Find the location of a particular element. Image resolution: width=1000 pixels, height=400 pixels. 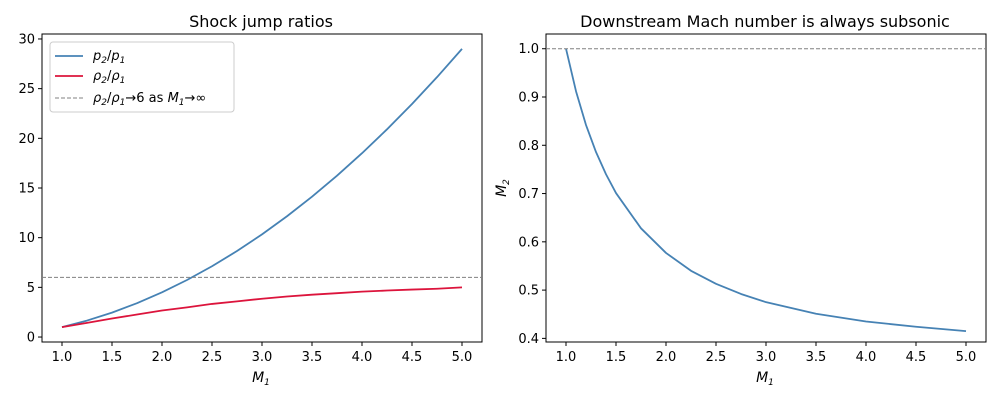

legend: p2/p1 ρ2/ρ1 ρ2/ρ1→6 as M1→∞ is located at coordinates (142, 77).